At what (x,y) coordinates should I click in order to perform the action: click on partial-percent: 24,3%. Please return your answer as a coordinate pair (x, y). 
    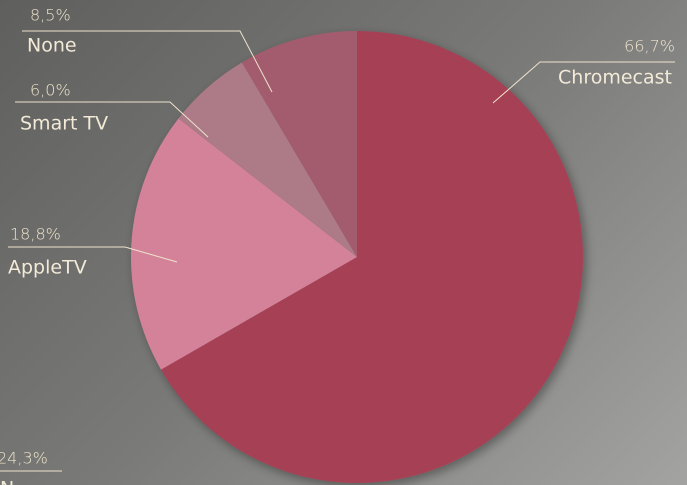
    Looking at the image, I should click on (24, 458).